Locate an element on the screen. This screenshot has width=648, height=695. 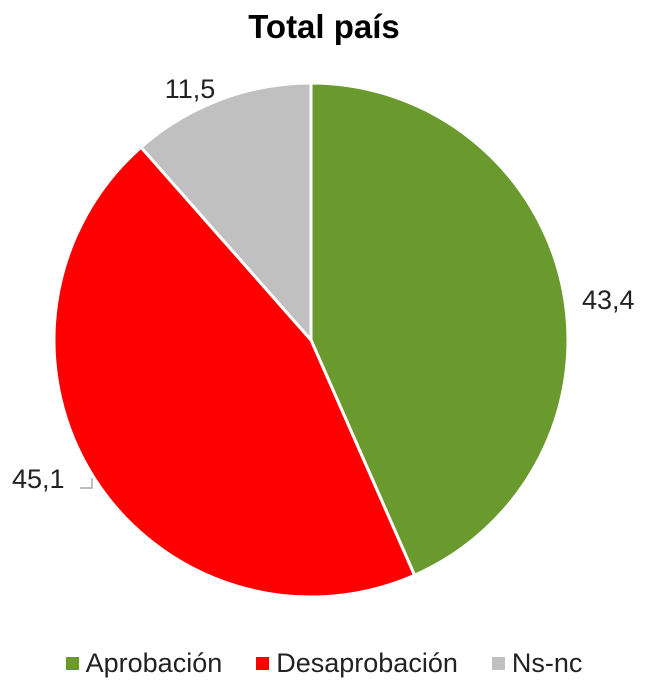
legend-label: Desaprobación is located at coordinates (367, 663).